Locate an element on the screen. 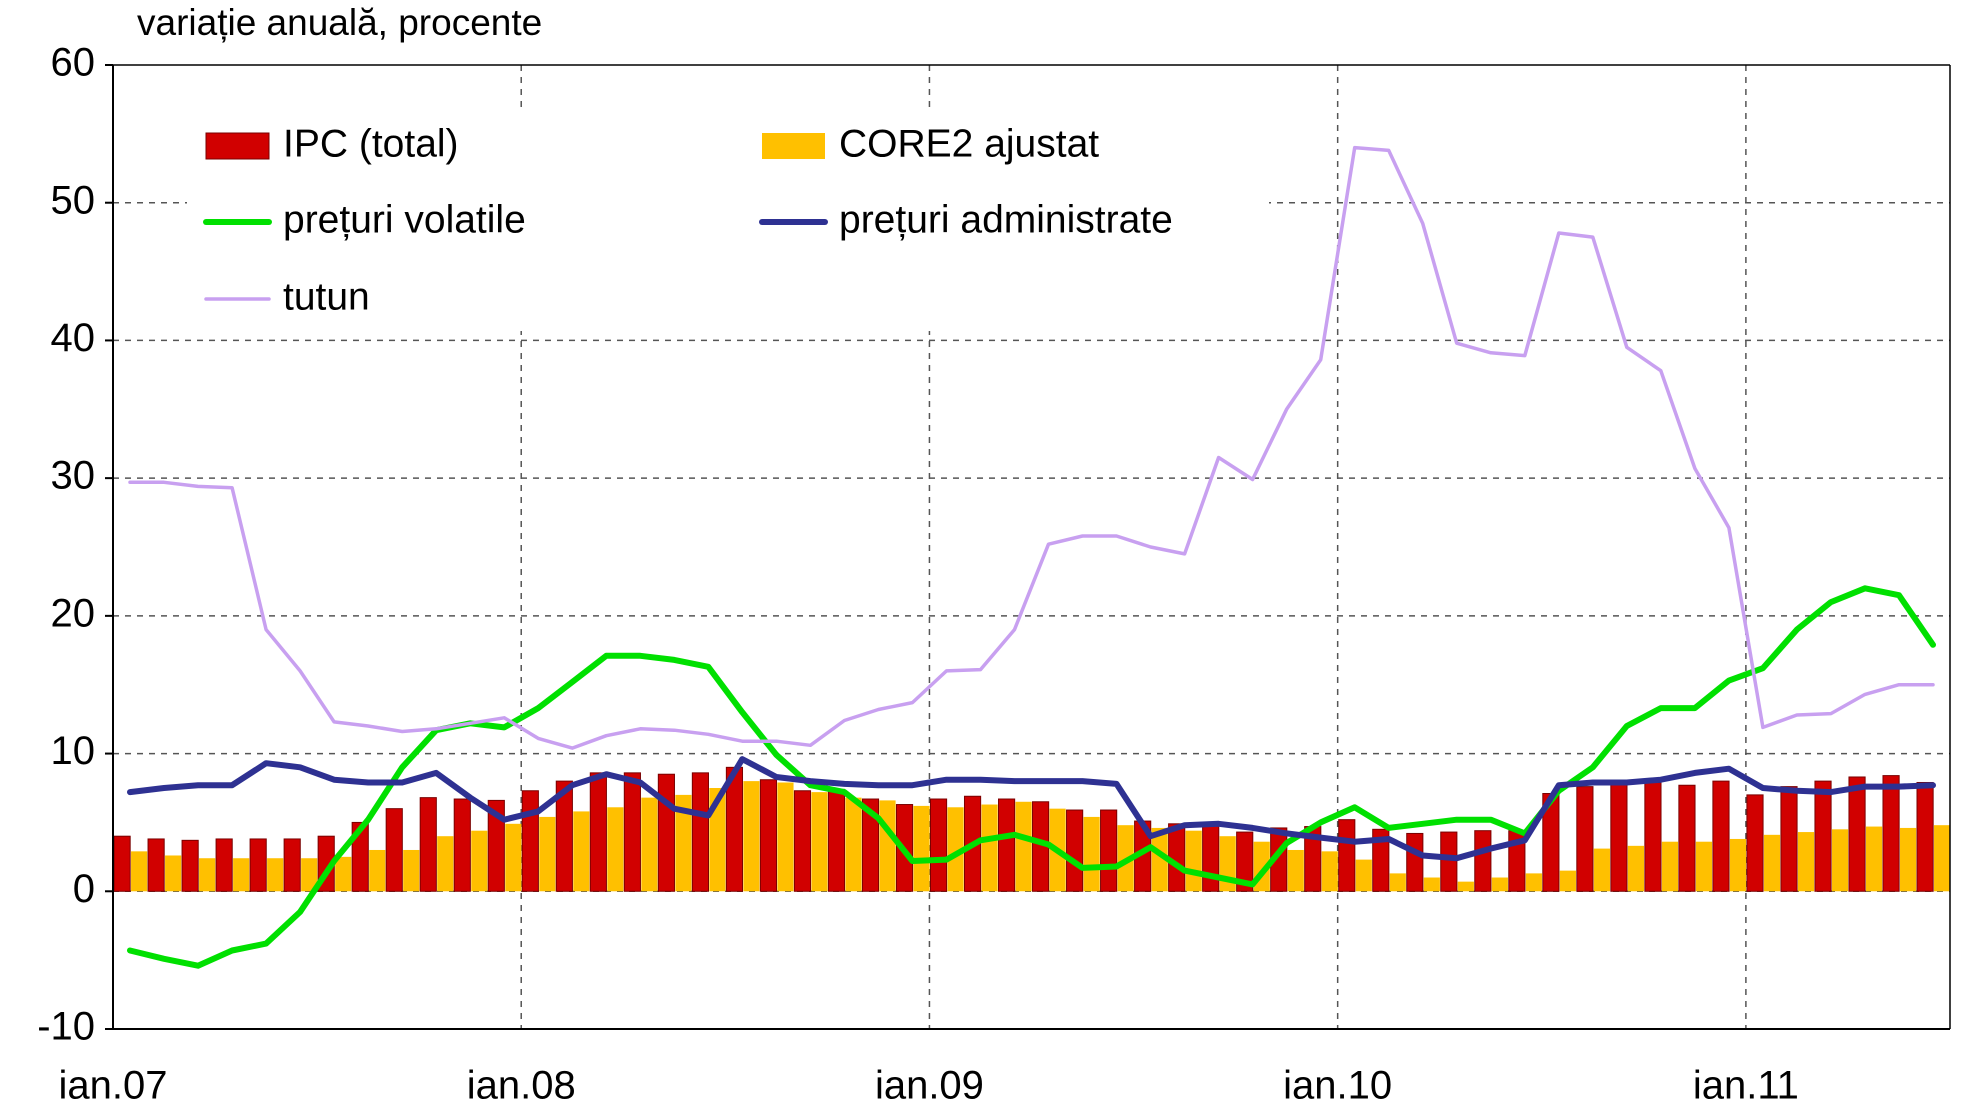 Image resolution: width=1961 pixels, height=1109 pixels. legend-label: prețuri administrate is located at coordinates (1006, 219).